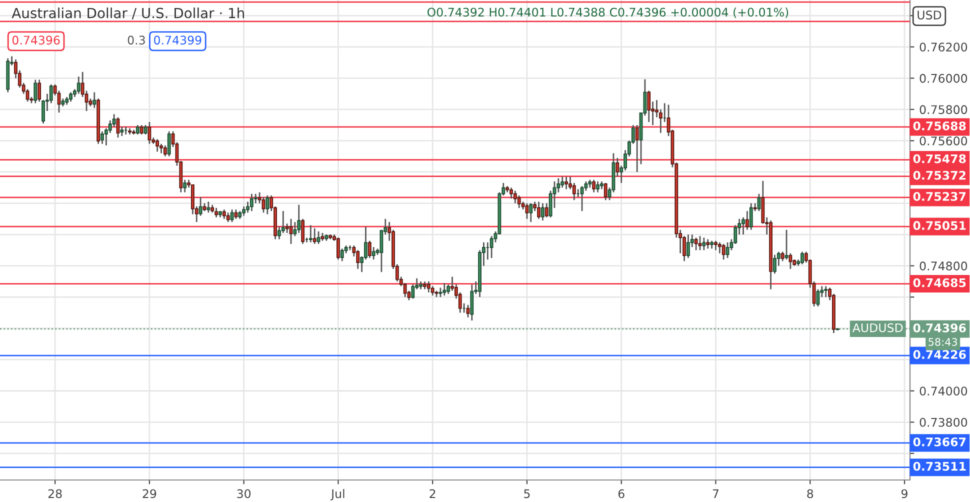  What do you see at coordinates (607, 13) in the screenshot?
I see `text: O0.74392 H0.74401 L0.74388 C0.74396 +0.00004 (+0.01%)` at bounding box center [607, 13].